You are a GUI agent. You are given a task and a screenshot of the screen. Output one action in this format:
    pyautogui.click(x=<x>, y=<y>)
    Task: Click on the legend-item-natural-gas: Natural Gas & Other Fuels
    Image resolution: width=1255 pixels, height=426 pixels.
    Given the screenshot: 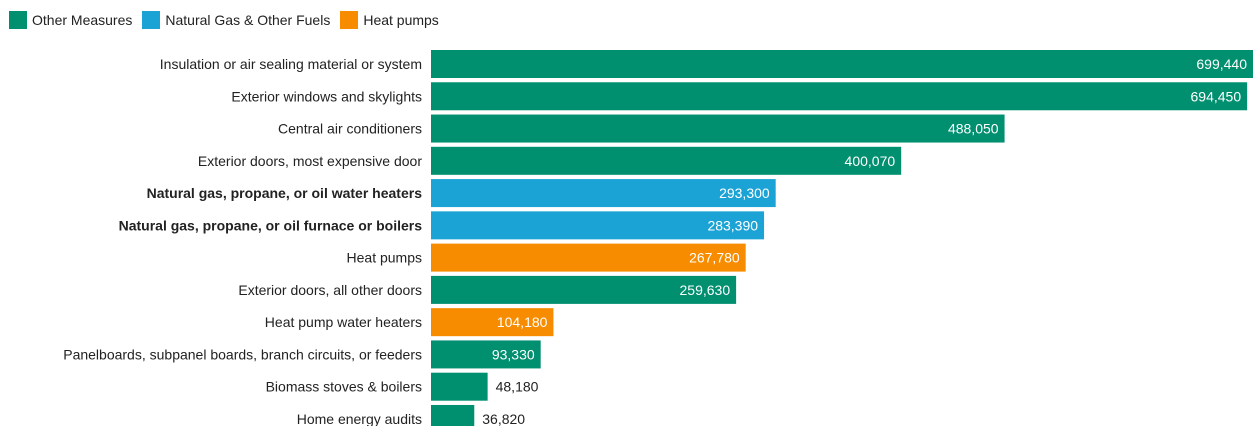 What is the action you would take?
    pyautogui.click(x=236, y=20)
    